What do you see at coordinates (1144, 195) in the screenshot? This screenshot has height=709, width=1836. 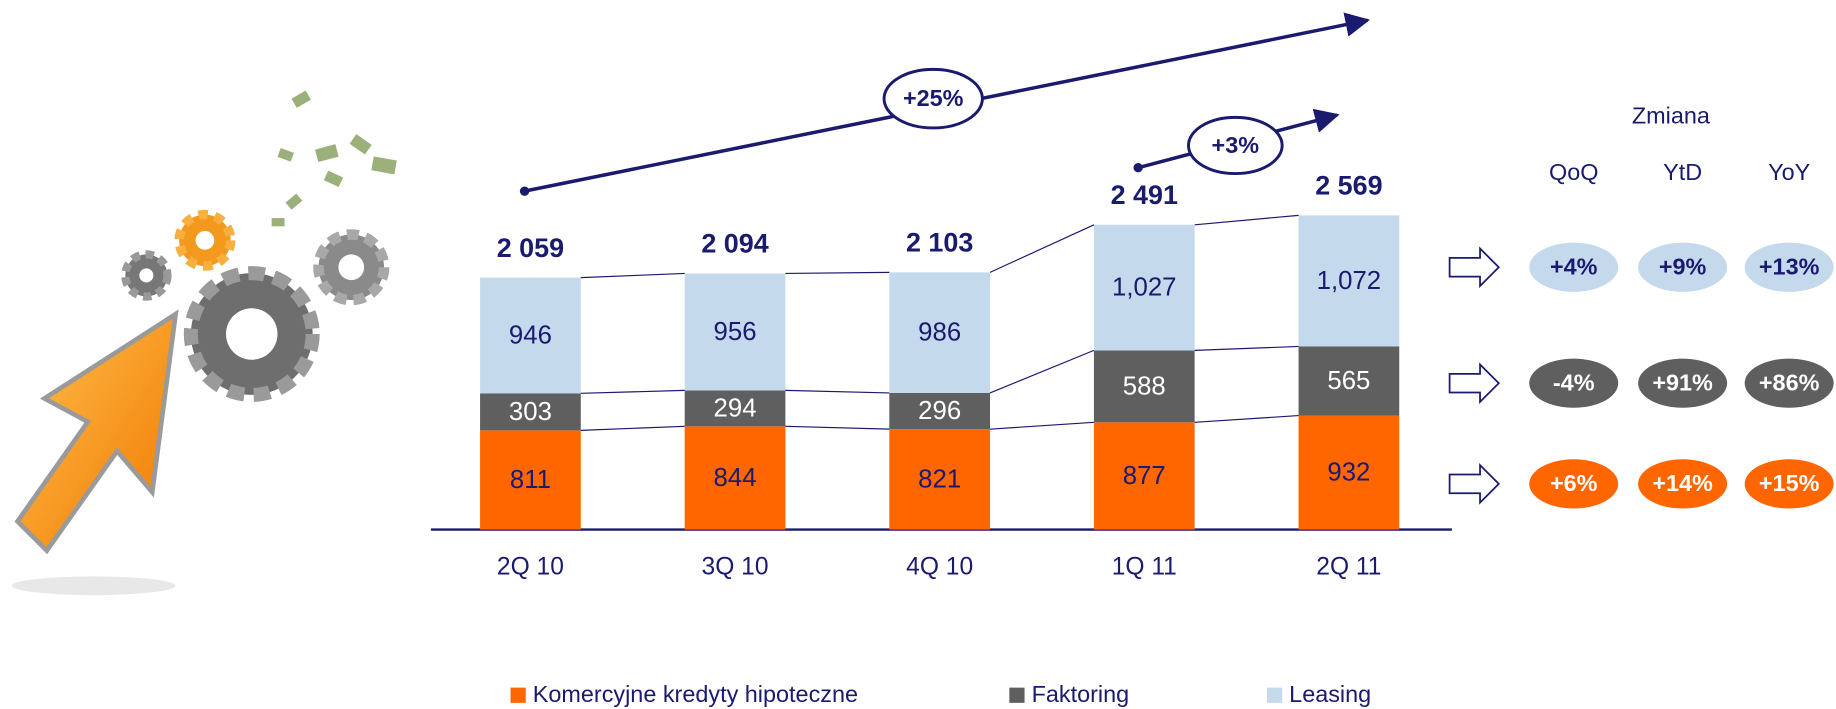 I see `total-label: 2 491` at bounding box center [1144, 195].